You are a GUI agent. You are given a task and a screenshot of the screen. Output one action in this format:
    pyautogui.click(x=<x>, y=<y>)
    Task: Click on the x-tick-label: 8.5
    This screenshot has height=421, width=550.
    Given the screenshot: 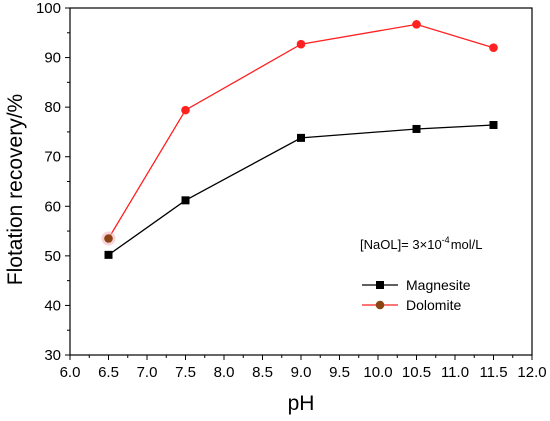 What is the action you would take?
    pyautogui.click(x=262, y=372)
    